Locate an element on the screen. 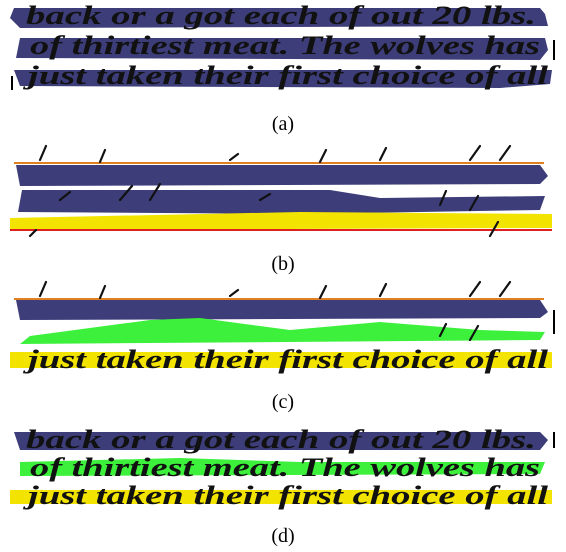  panel-caption: (a) is located at coordinates (283, 124).